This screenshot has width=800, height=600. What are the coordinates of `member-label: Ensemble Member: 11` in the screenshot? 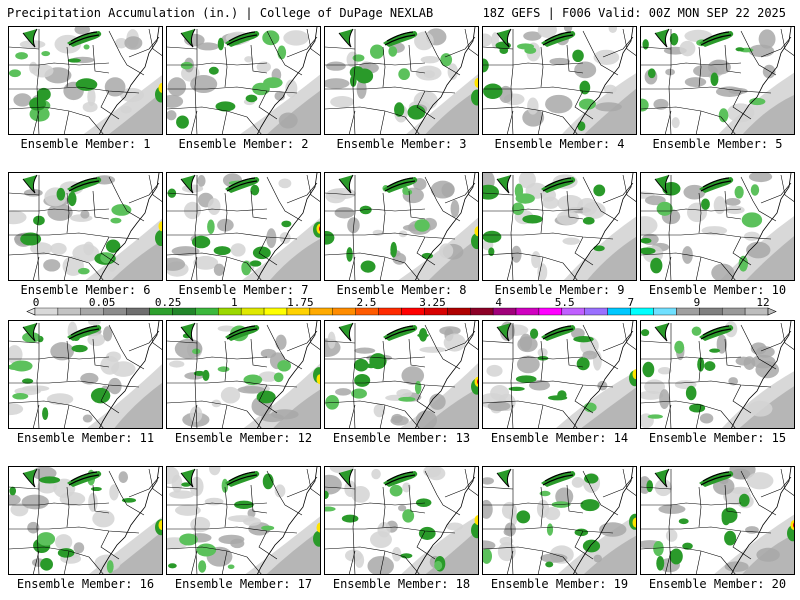 It's located at (85, 438).